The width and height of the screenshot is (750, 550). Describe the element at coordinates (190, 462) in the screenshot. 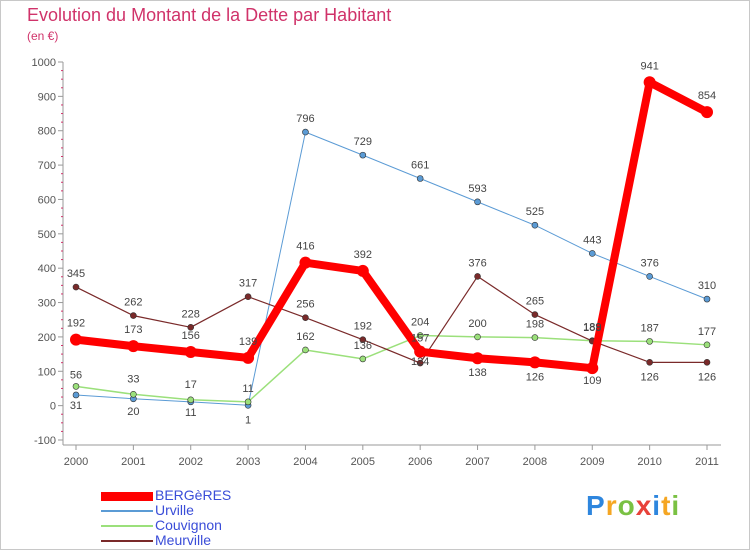

I see `x-tick-label: 2002` at that location.